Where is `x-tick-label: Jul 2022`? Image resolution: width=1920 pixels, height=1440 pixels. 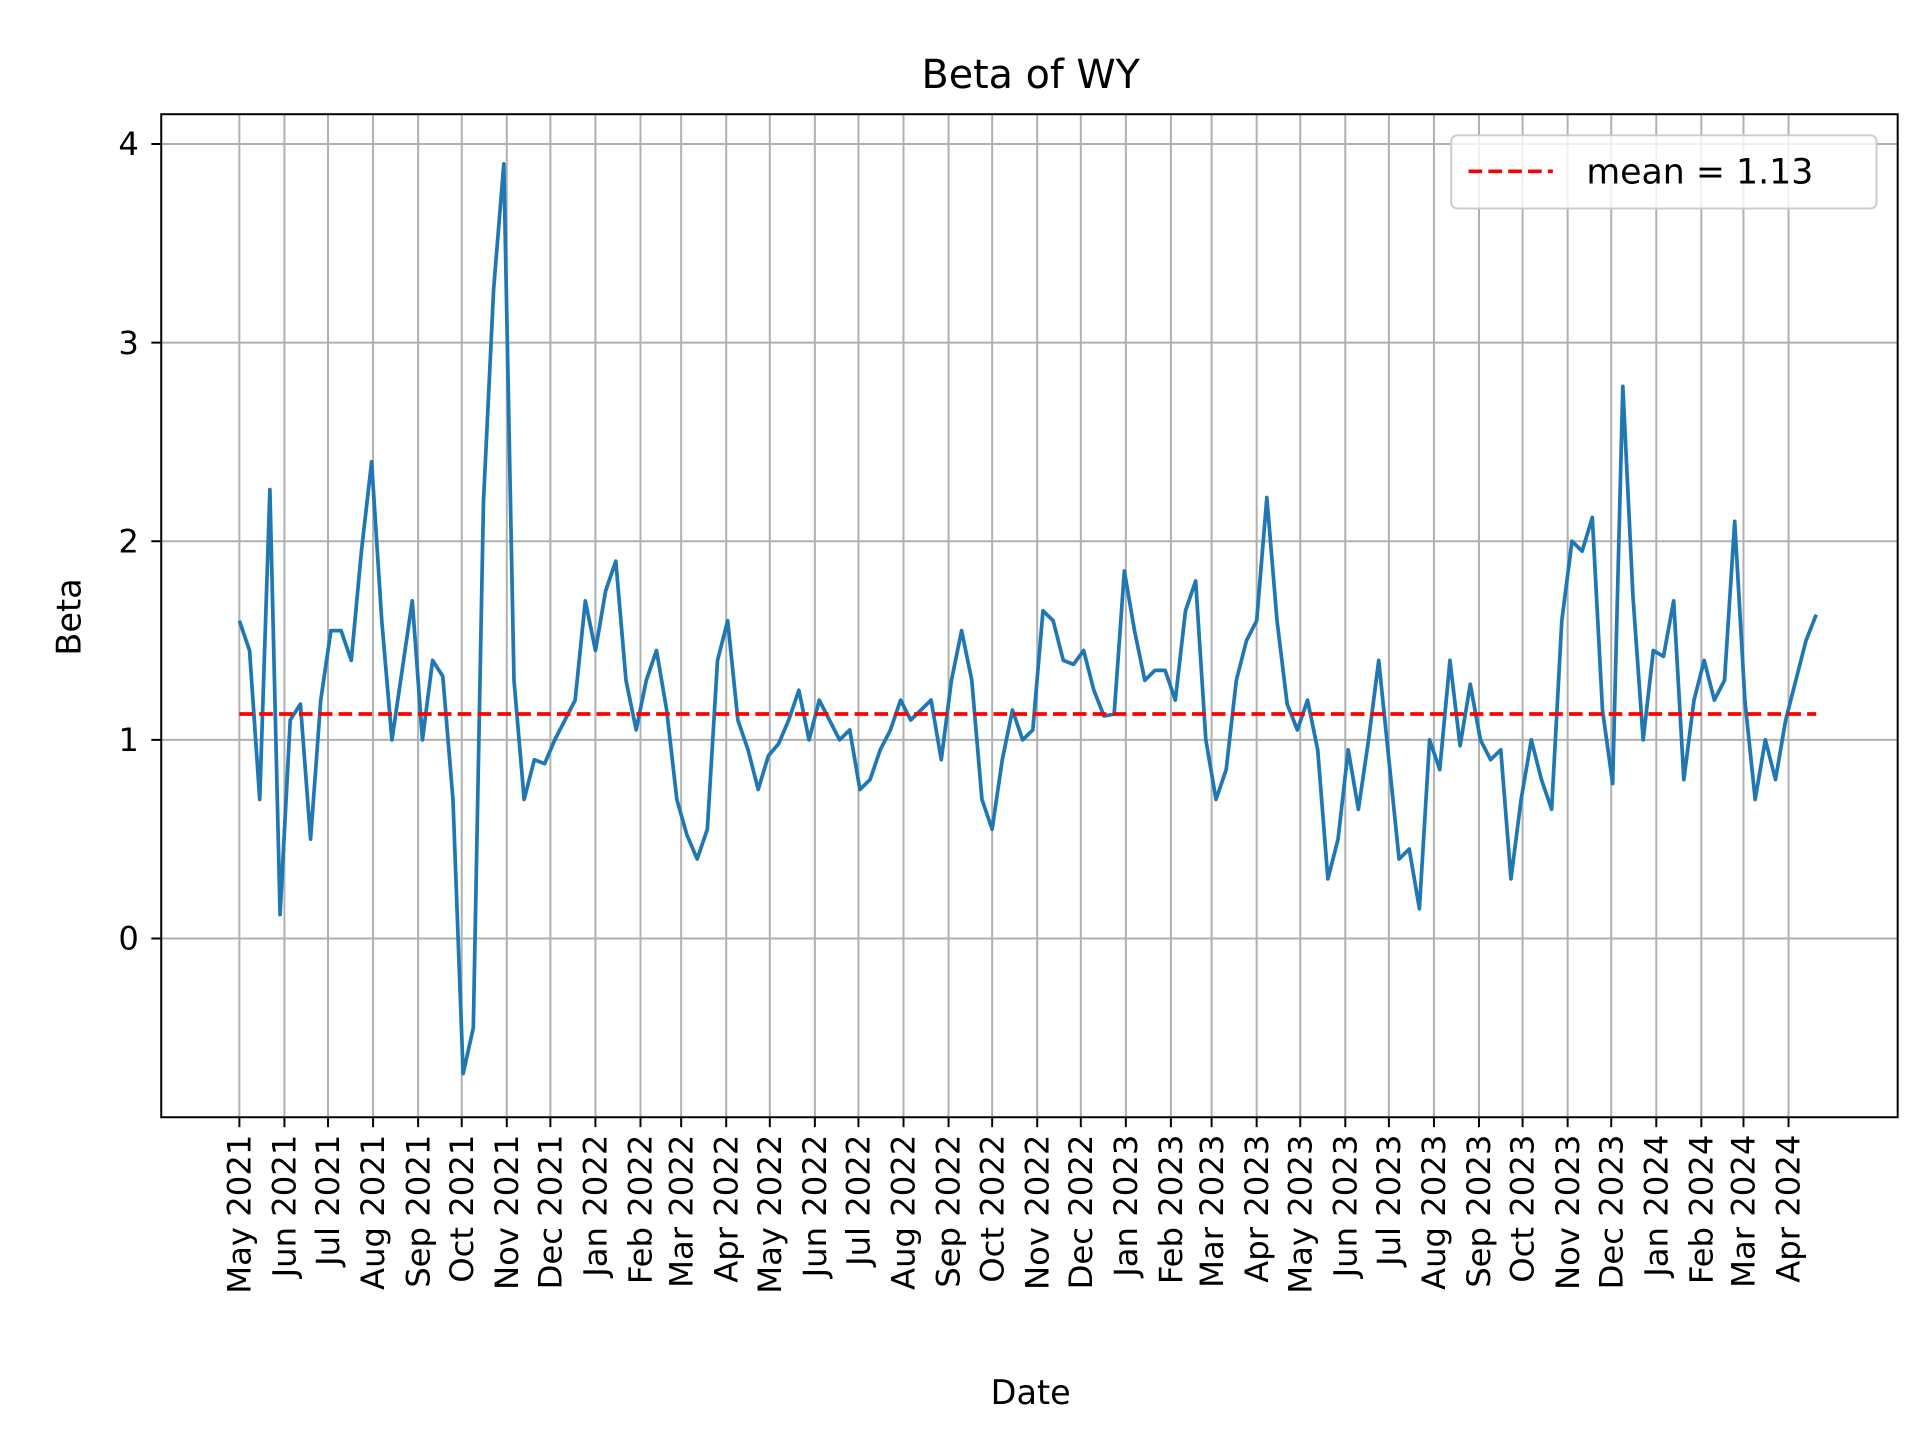
x-tick-label: Jul 2022 is located at coordinates (859, 1201).